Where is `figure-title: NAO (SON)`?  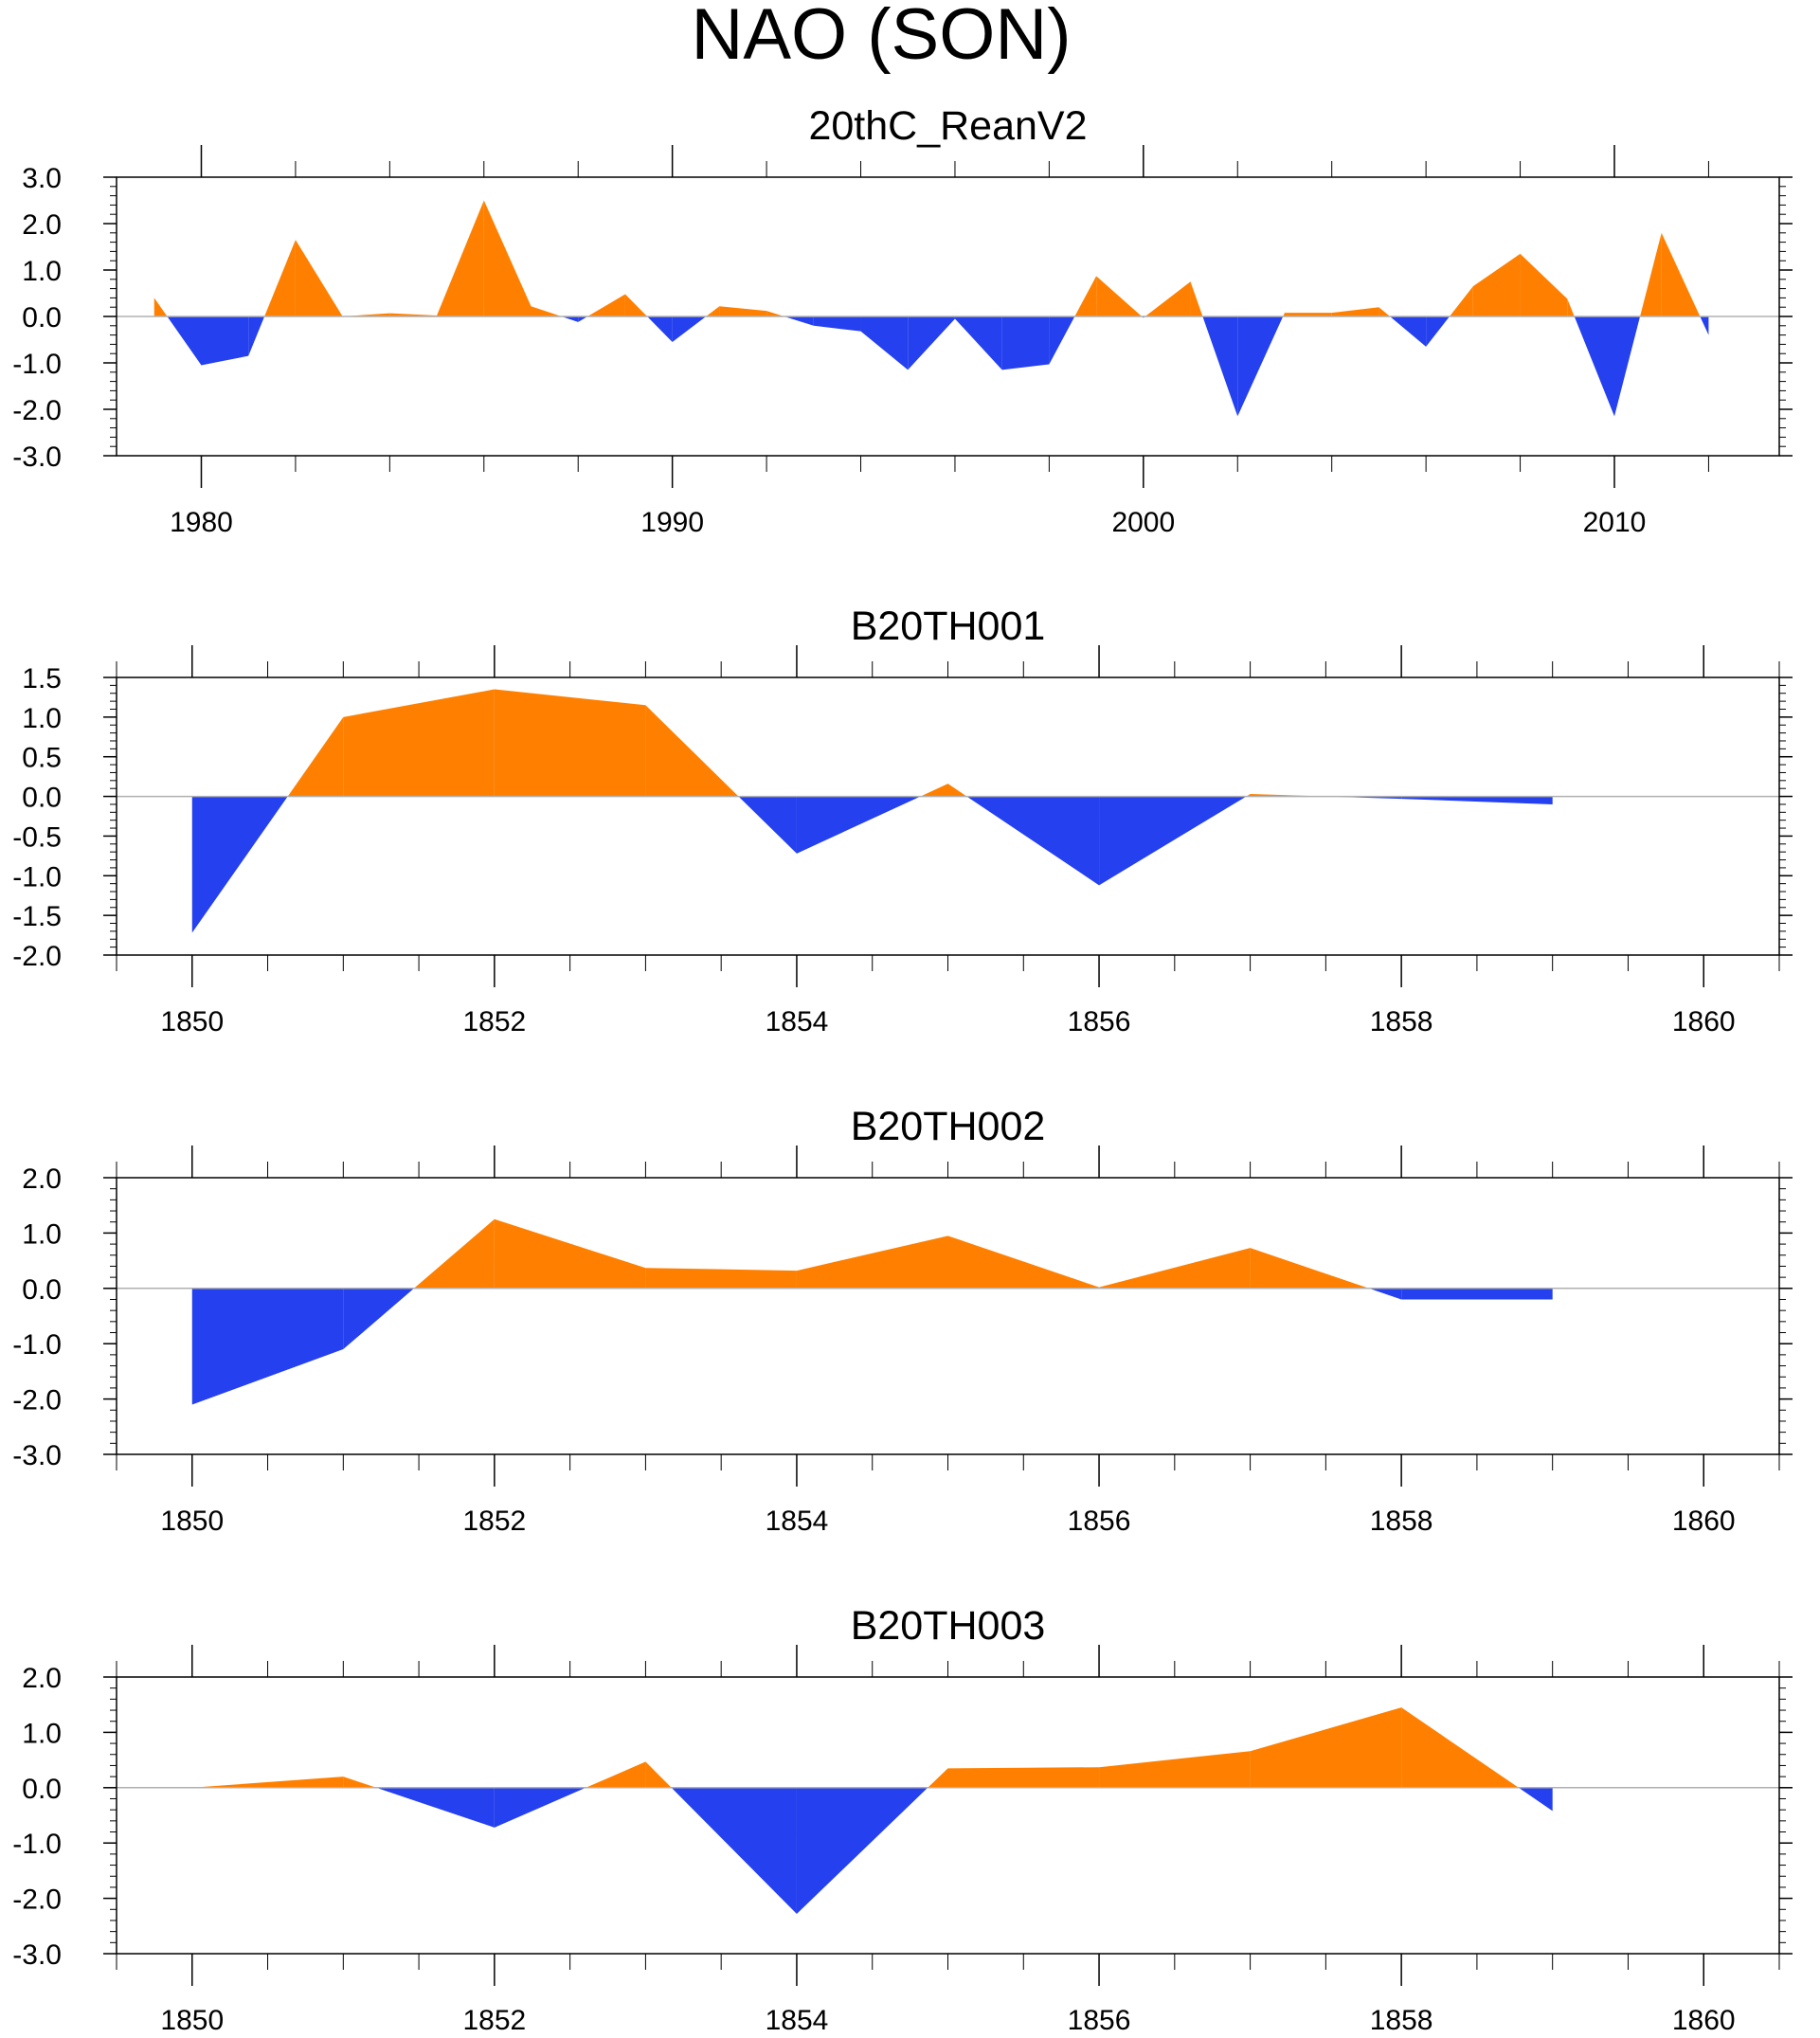 figure-title: NAO (SON) is located at coordinates (881, 37).